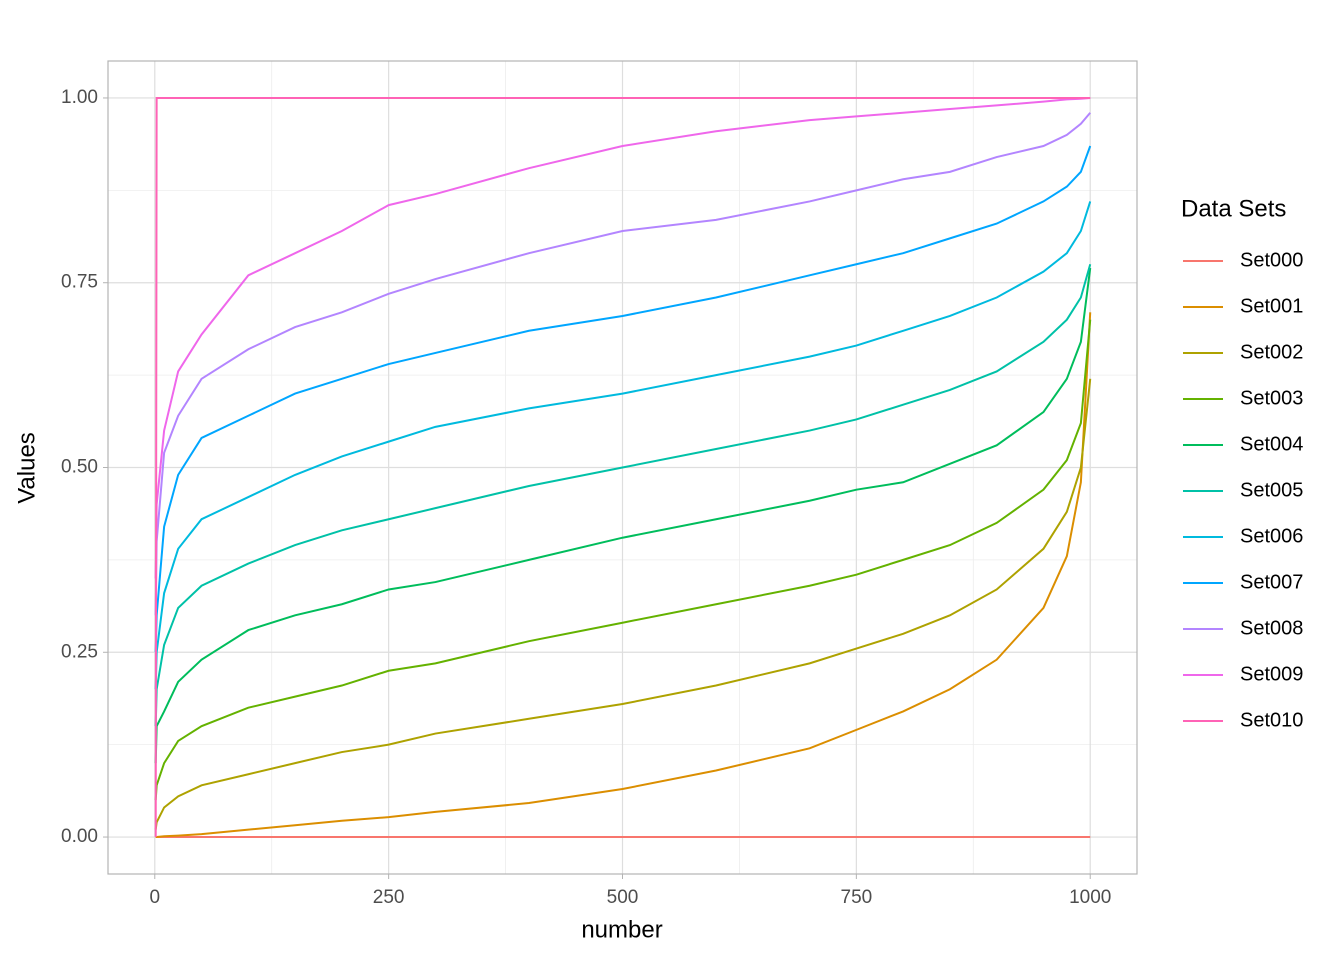  Describe the element at coordinates (79, 836) in the screenshot. I see `y-tick-label: 0.00` at that location.